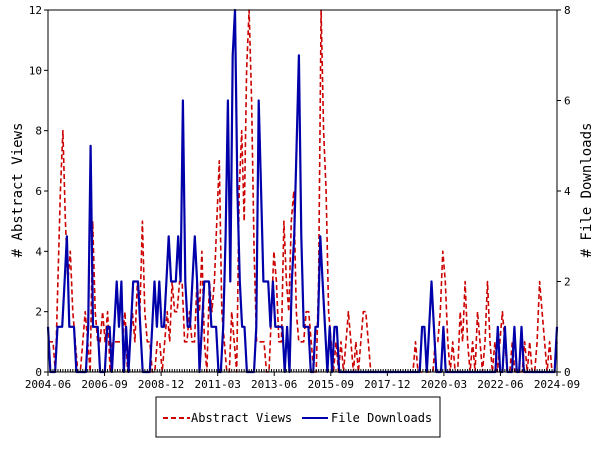 Image resolution: width=600 pixels, height=450 pixels. I want to click on x-tick-label: 2006-09, so click(104, 384).